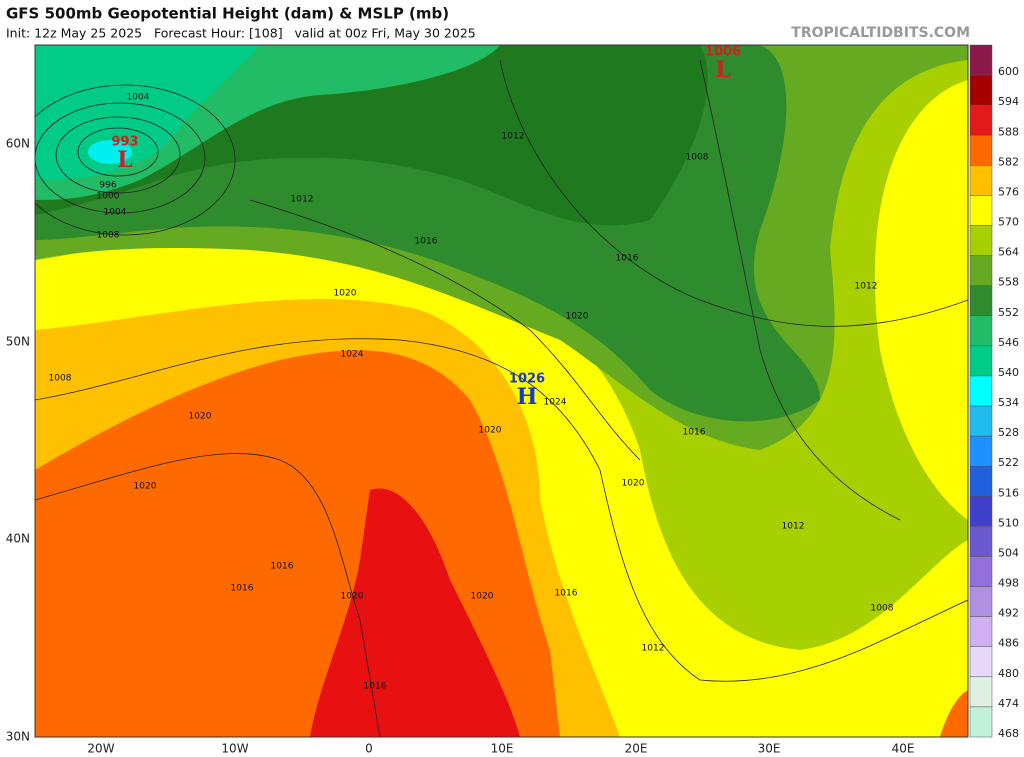 The image size is (1024, 757). Describe the element at coordinates (1008, 402) in the screenshot. I see `colorbar-label: 534` at that location.